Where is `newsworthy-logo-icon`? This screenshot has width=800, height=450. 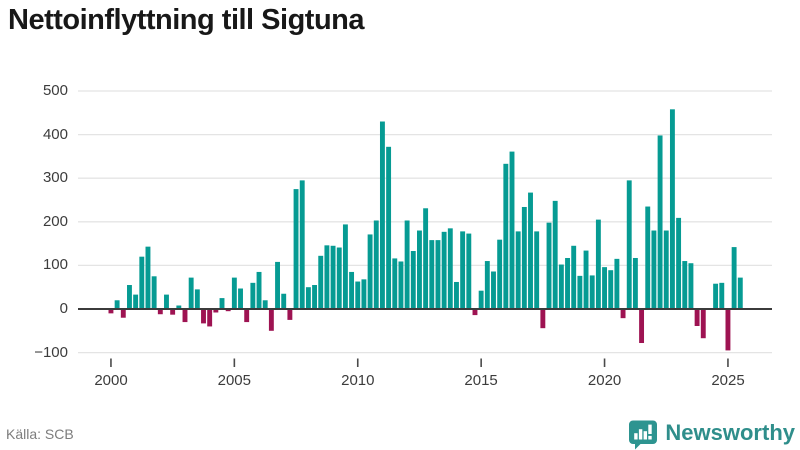 newsworthy-logo-icon is located at coordinates (643, 435).